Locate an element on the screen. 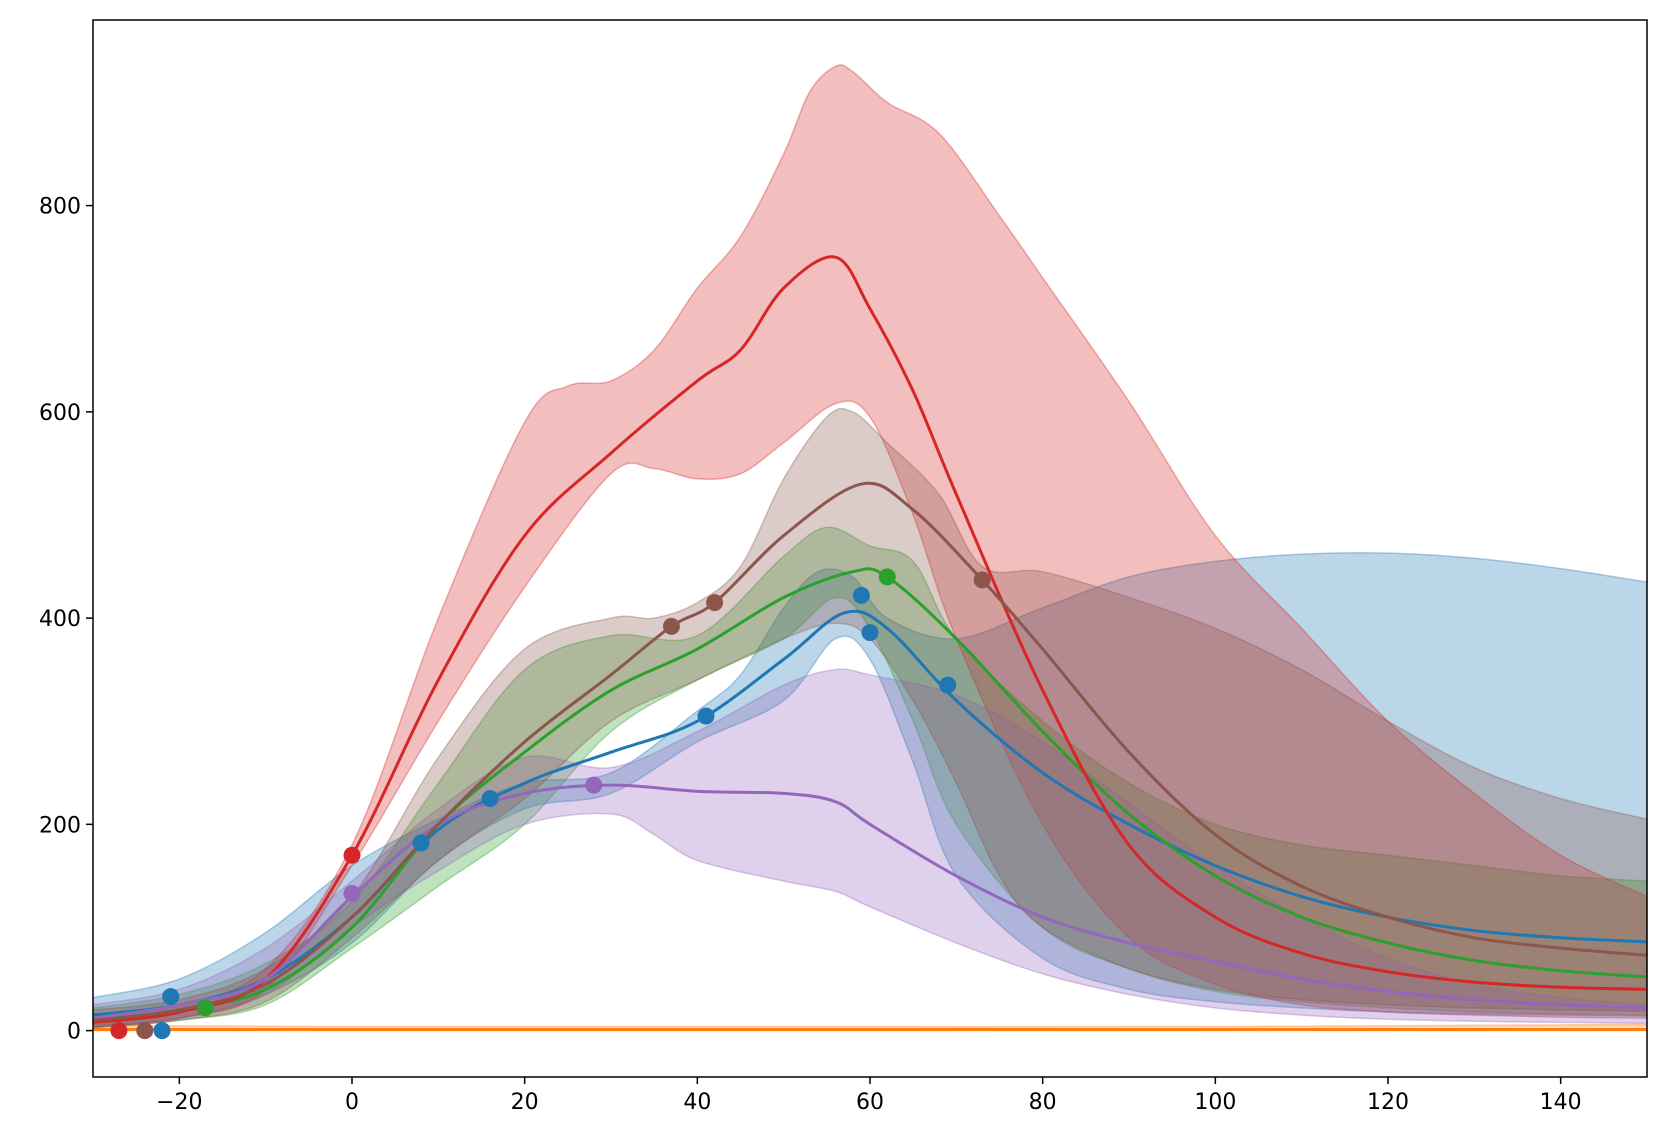  x-tick-label: 40 is located at coordinates (697, 1102).